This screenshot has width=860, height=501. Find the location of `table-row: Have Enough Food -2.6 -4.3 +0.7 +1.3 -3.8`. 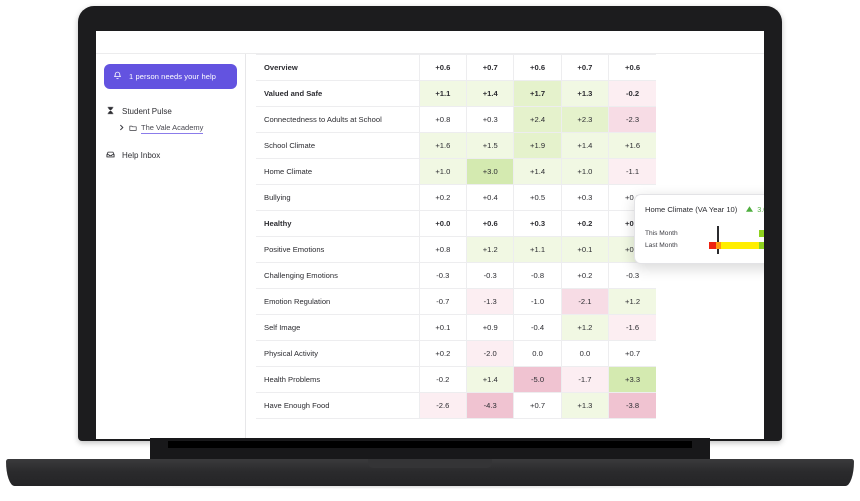

table-row: Have Enough Food -2.6 -4.3 +0.7 +1.3 -3.8 is located at coordinates (456, 405).